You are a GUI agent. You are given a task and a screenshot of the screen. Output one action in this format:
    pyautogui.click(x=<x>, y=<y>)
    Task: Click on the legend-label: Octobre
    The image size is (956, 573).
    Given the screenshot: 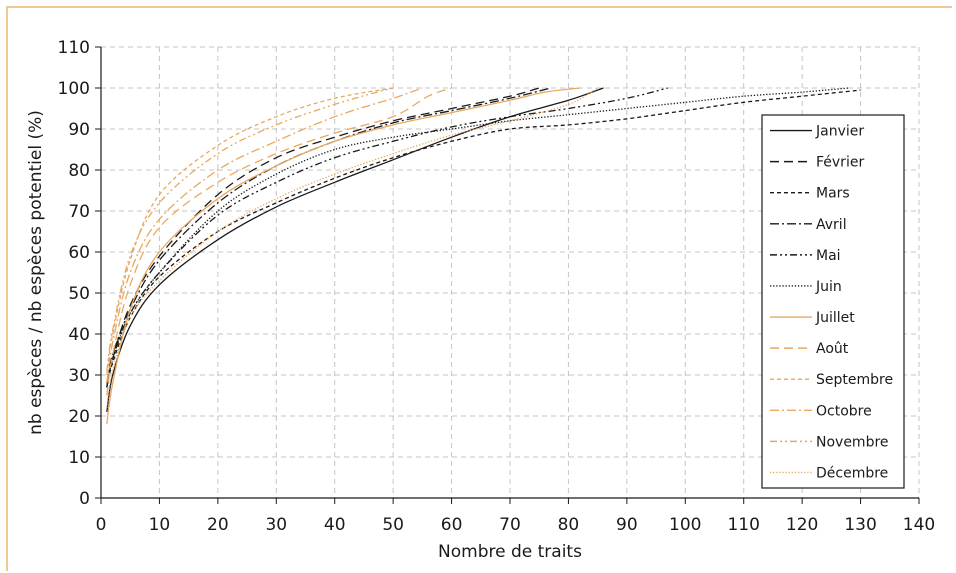 What is the action you would take?
    pyautogui.click(x=844, y=411)
    